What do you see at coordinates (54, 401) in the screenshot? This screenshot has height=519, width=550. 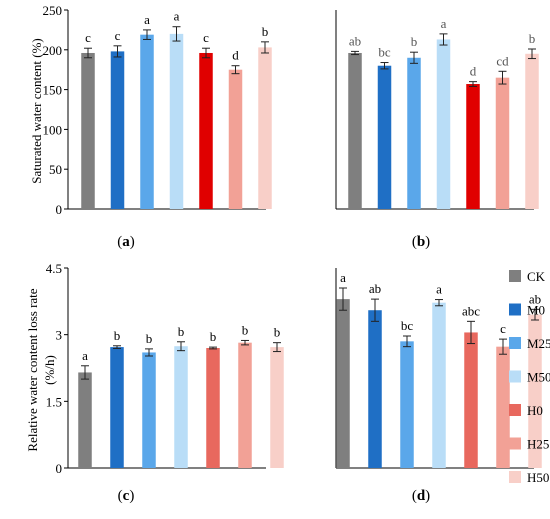 I see `y-tick-label-2-1: 1.5` at bounding box center [54, 401].